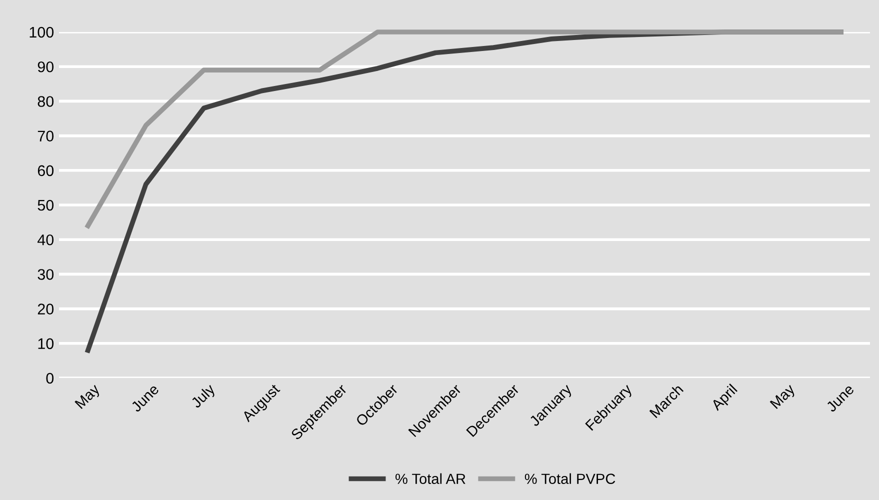  I want to click on y-tick-label: 60, so click(46, 170).